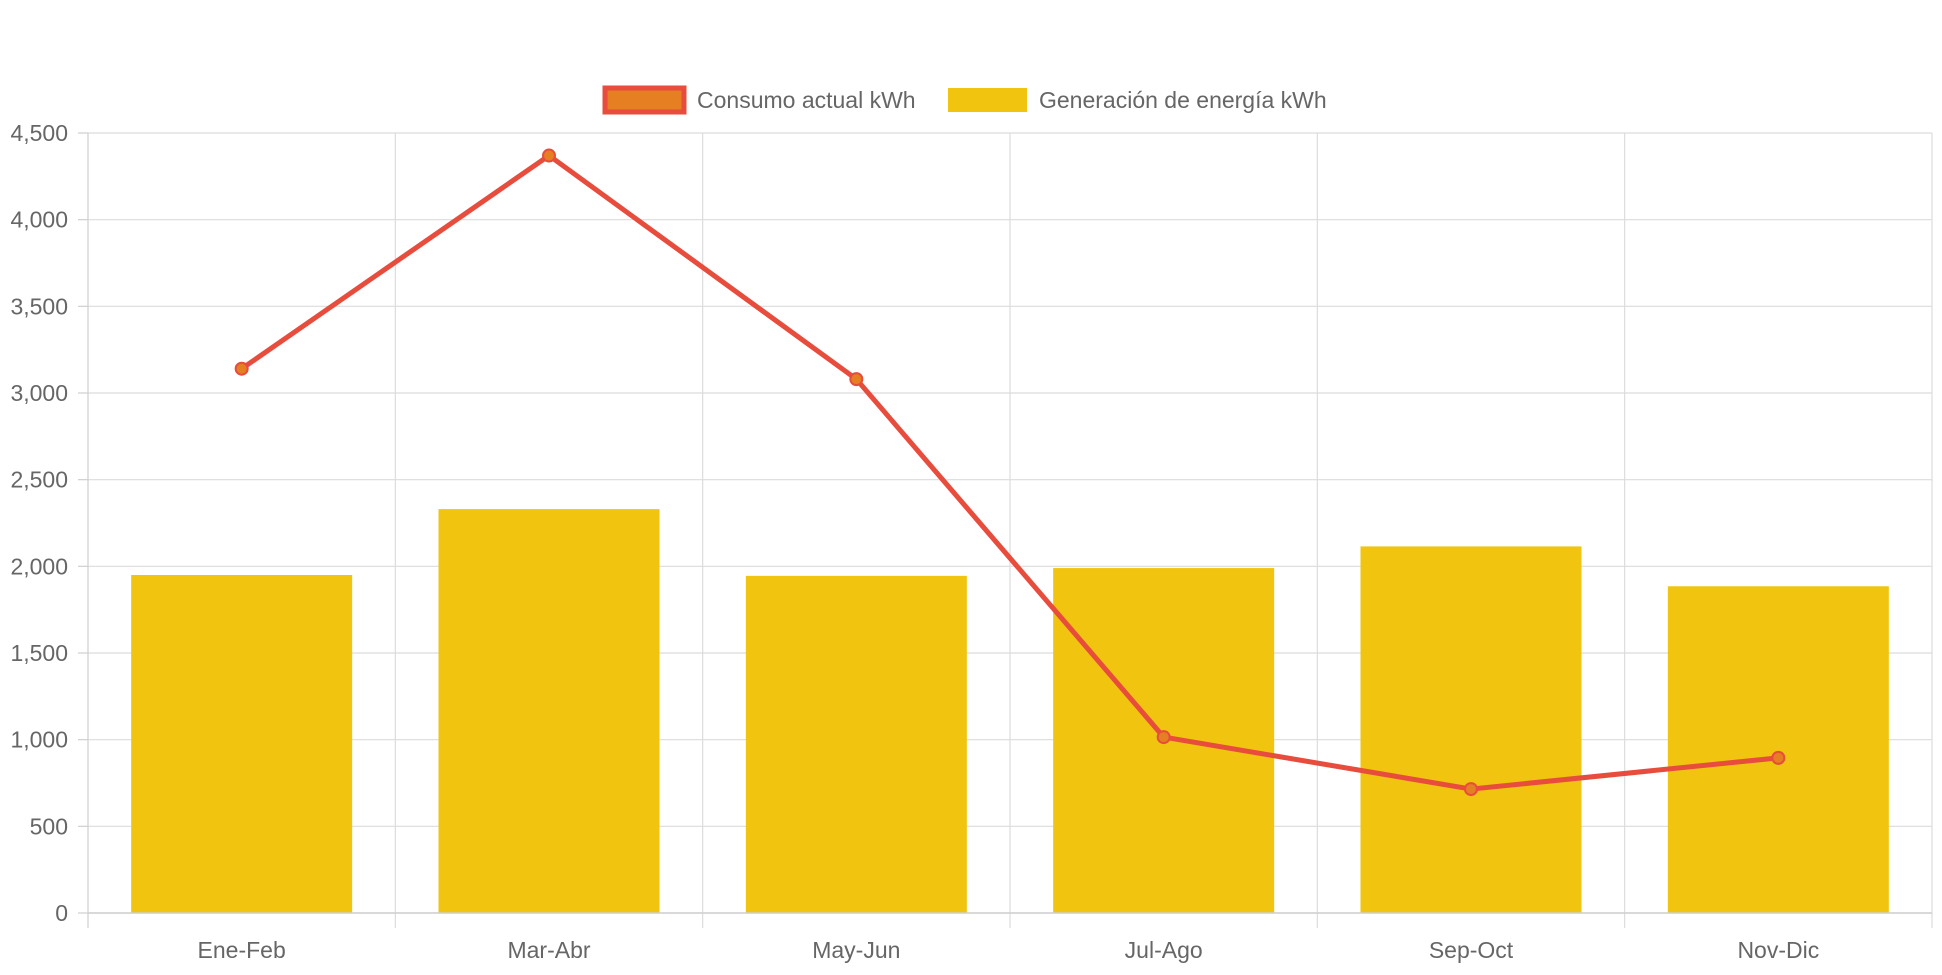 The image size is (1942, 975). I want to click on x-tick-label: May-Jun, so click(856, 950).